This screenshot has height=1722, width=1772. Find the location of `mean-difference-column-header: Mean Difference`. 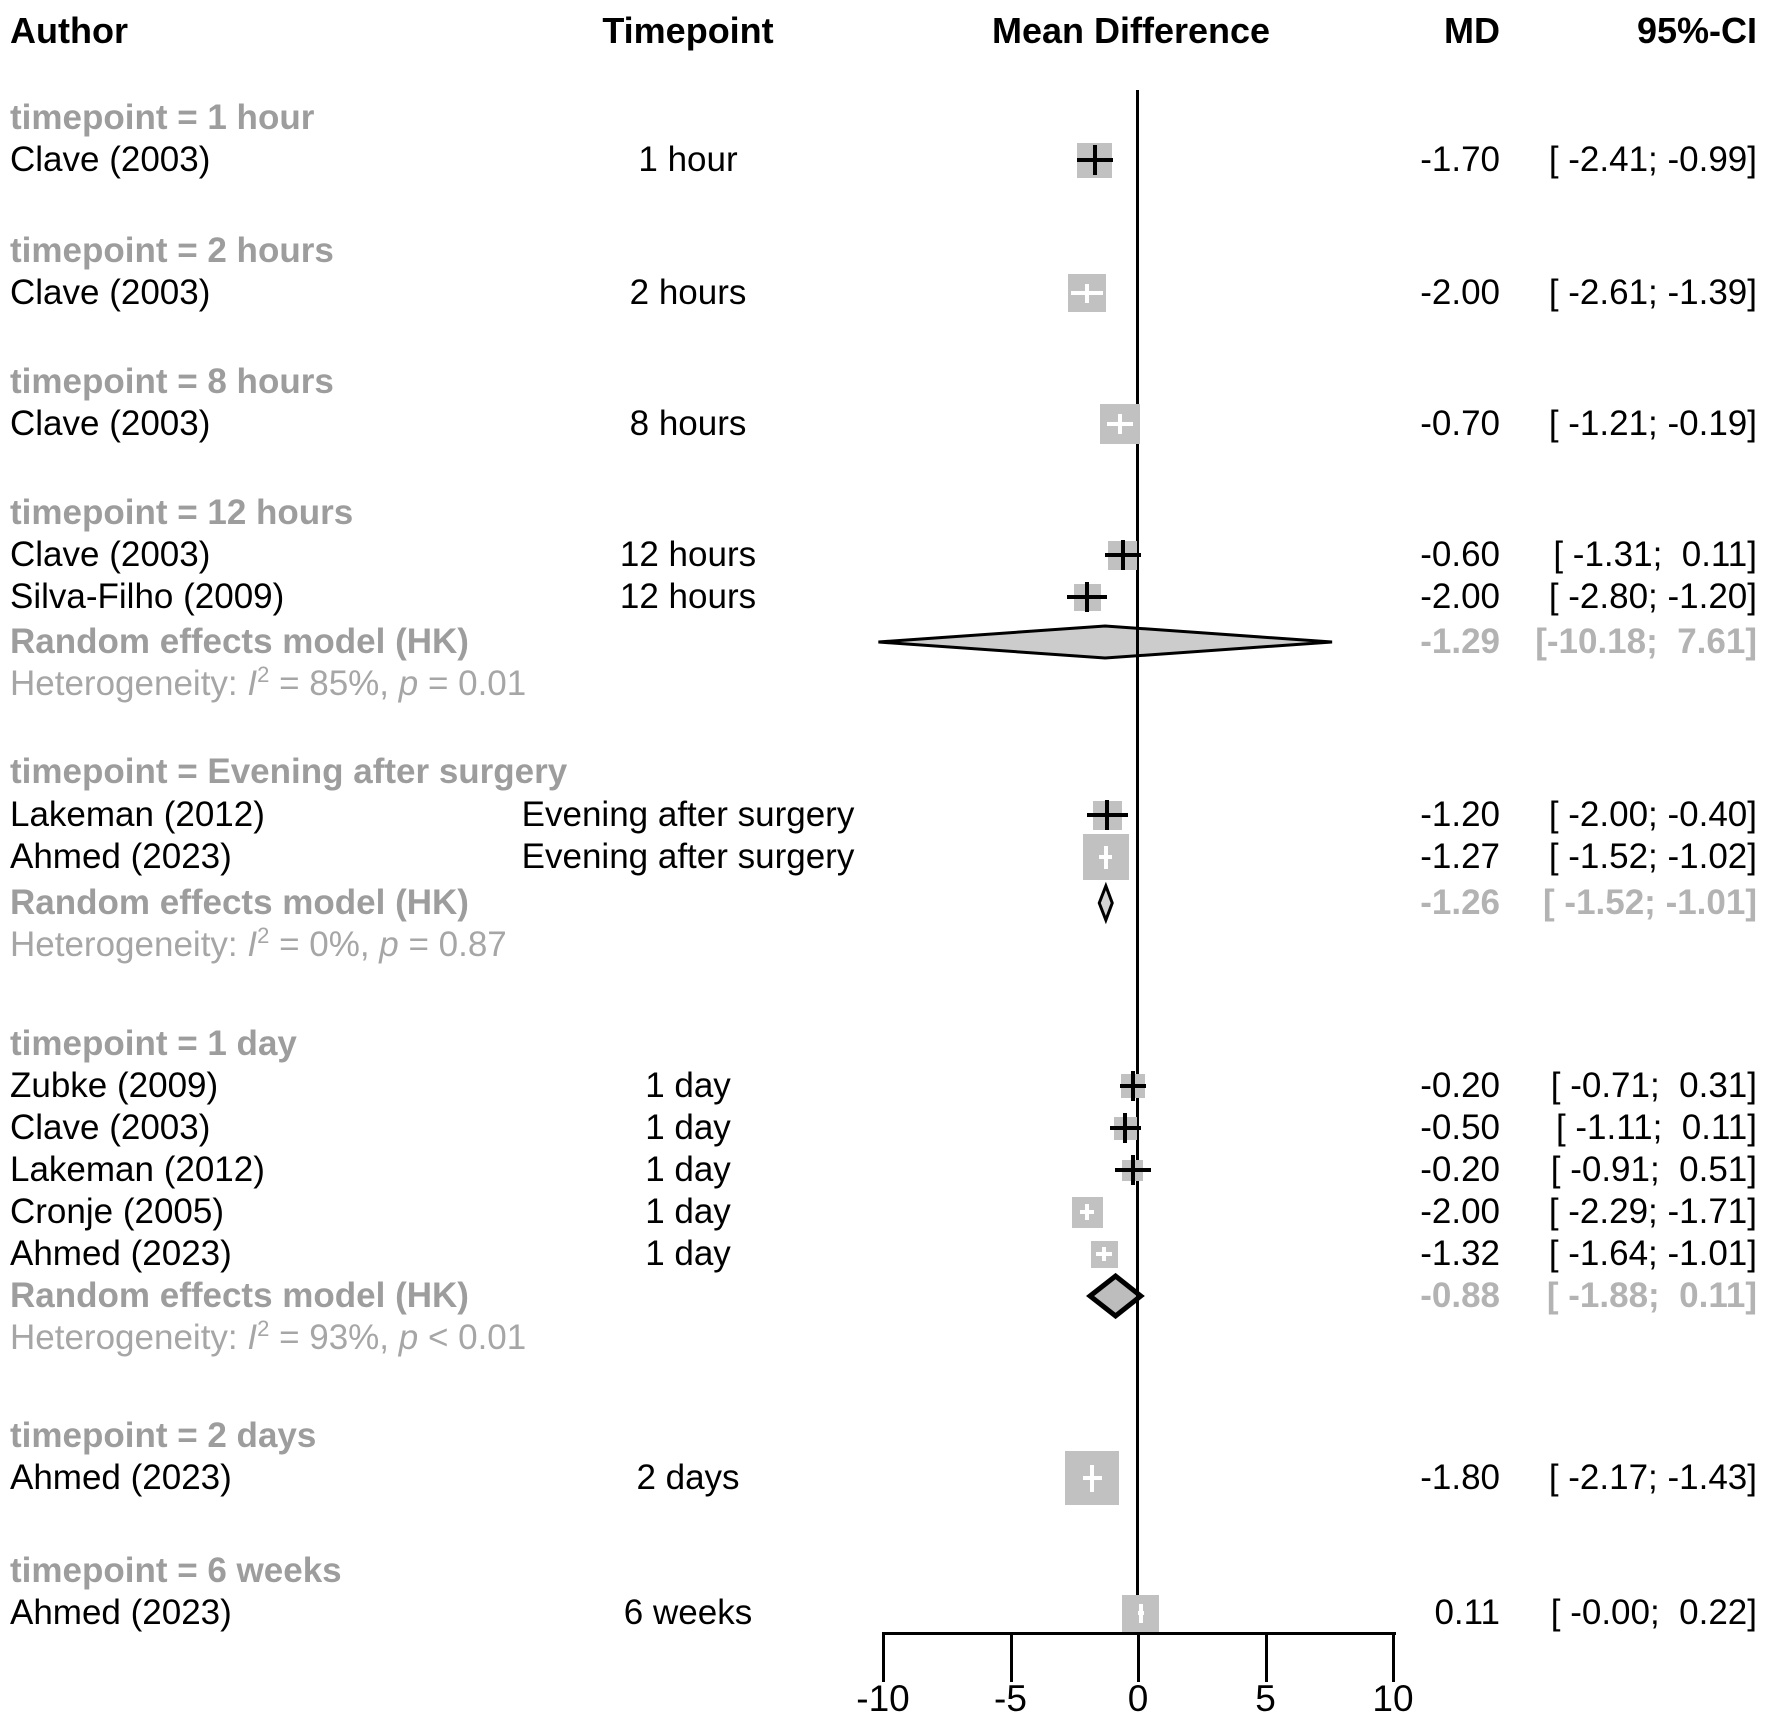

mean-difference-column-header: Mean Difference is located at coordinates (1131, 30).